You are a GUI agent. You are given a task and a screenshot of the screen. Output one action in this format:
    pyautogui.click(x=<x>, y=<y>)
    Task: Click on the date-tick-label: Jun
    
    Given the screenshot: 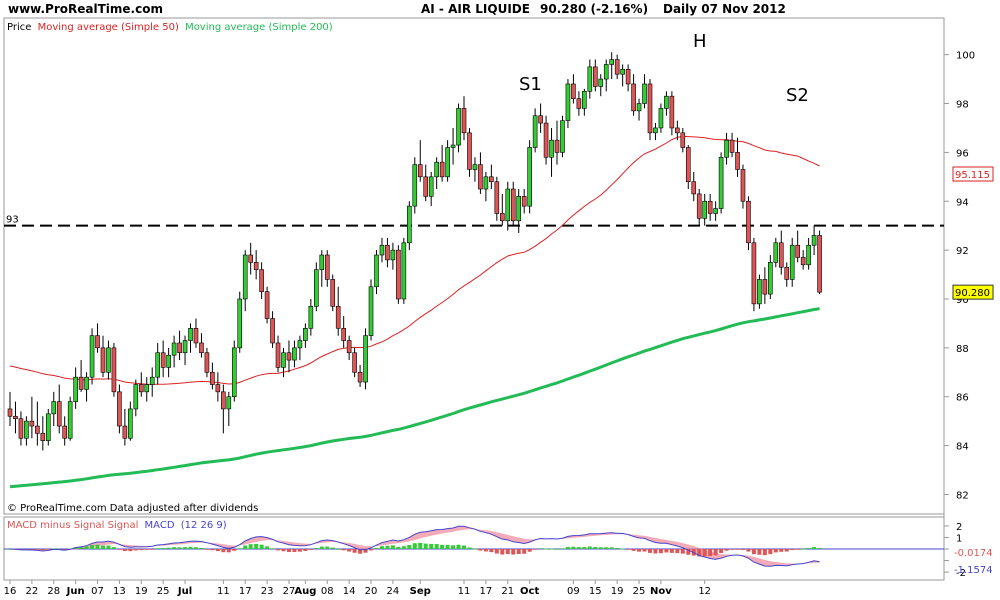 What is the action you would take?
    pyautogui.click(x=75, y=591)
    